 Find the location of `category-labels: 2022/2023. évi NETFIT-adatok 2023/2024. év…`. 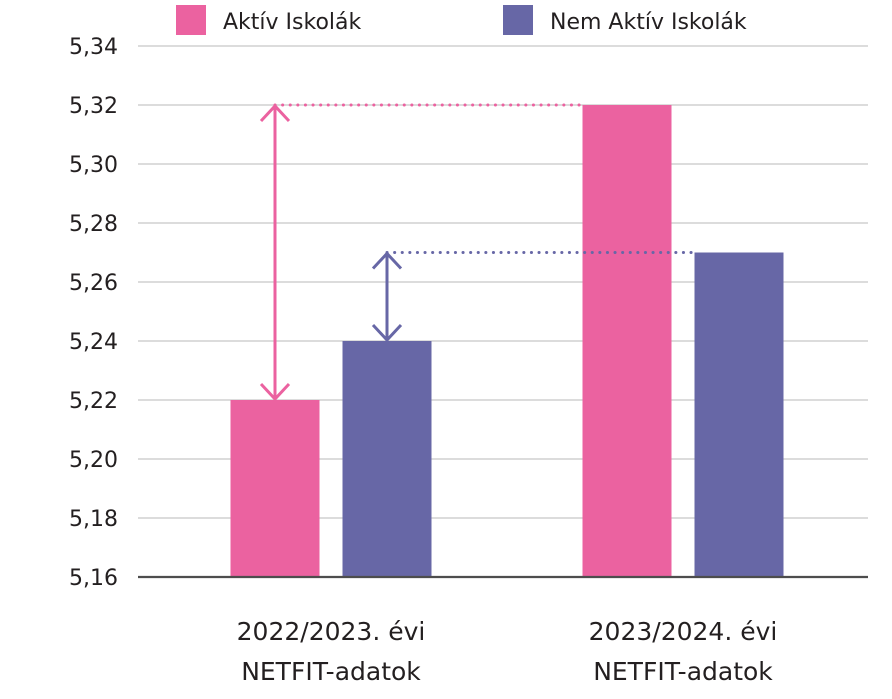

category-labels: 2022/2023. évi NETFIT-adatok 2023/2024. év… is located at coordinates (507, 651).